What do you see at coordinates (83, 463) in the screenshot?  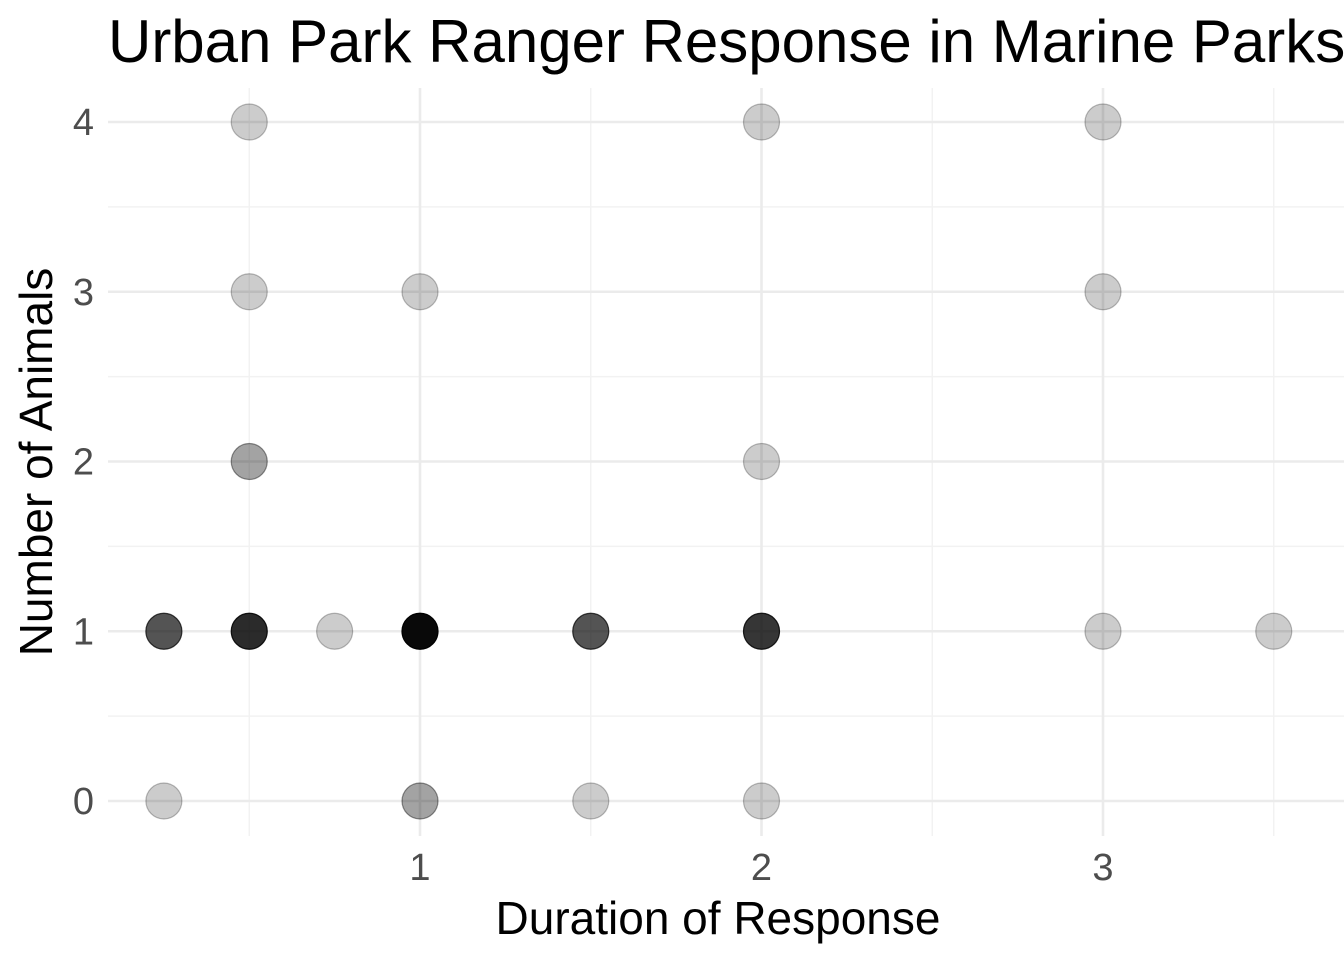 I see `y-tick-label: 2` at bounding box center [83, 463].